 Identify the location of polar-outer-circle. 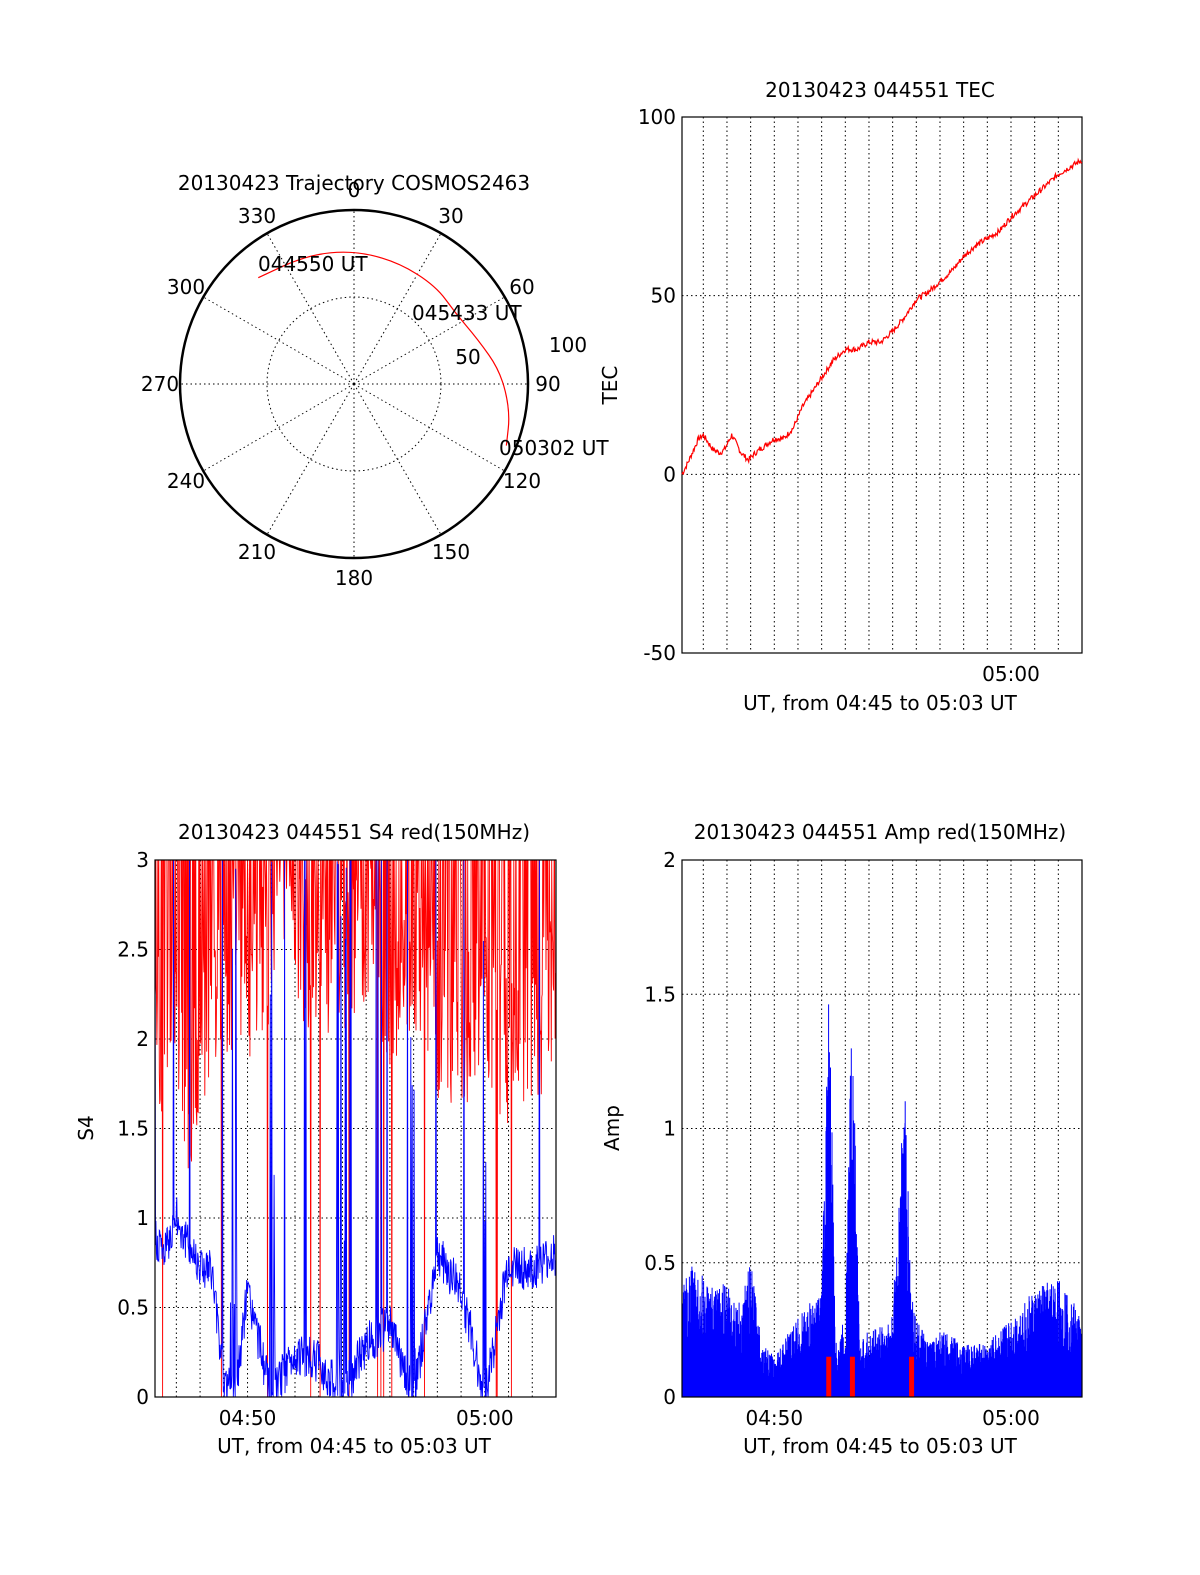
(354, 384).